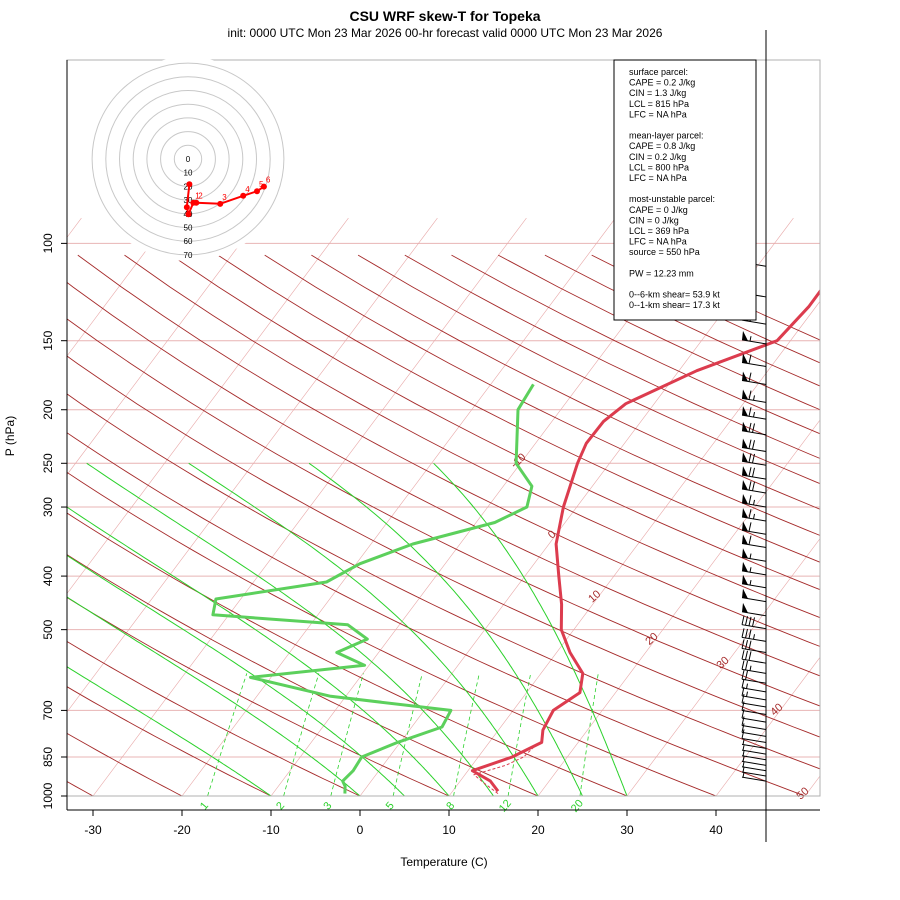 Image resolution: width=900 pixels, height=900 pixels. What do you see at coordinates (659, 231) in the screenshot?
I see `info-box-line: LCL = 369 hPa` at bounding box center [659, 231].